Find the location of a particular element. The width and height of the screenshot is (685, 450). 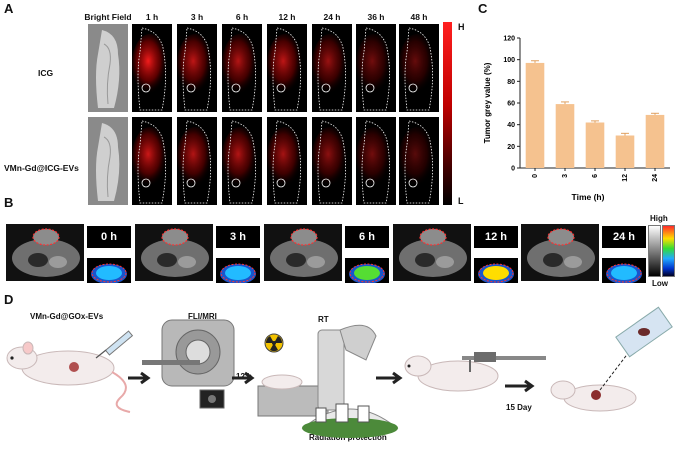

arrow-15day-label: 15 Day is located at coordinates (519, 407).